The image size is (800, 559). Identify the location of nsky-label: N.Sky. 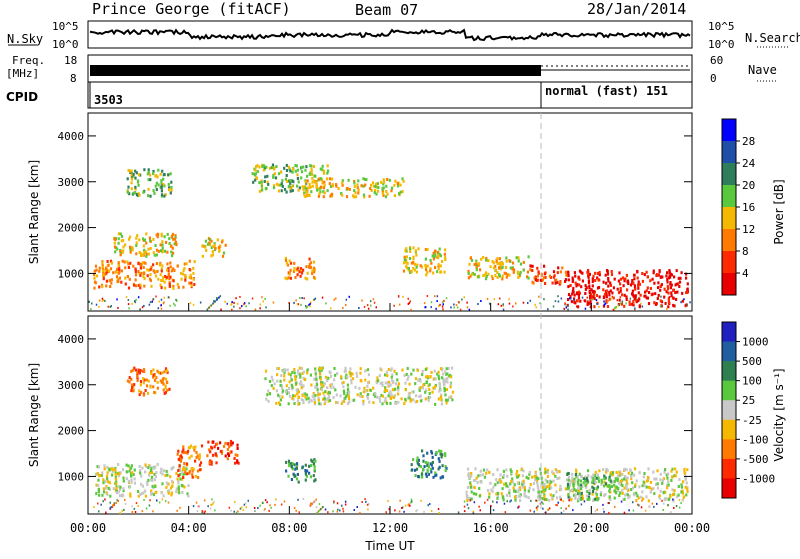
(25, 39).